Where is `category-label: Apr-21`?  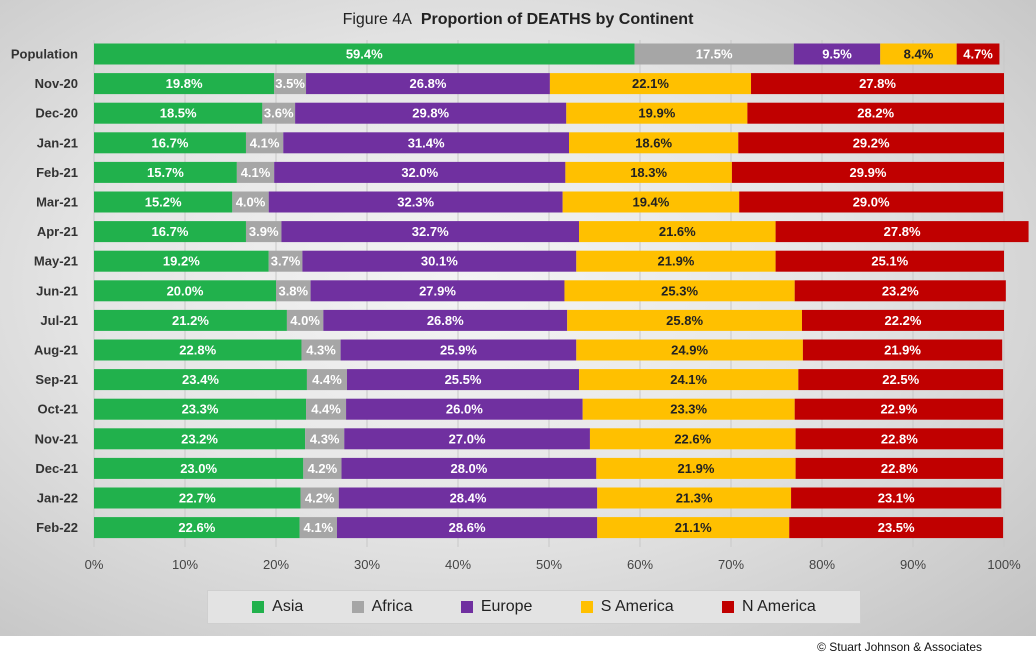
category-label: Apr-21 is located at coordinates (57, 231).